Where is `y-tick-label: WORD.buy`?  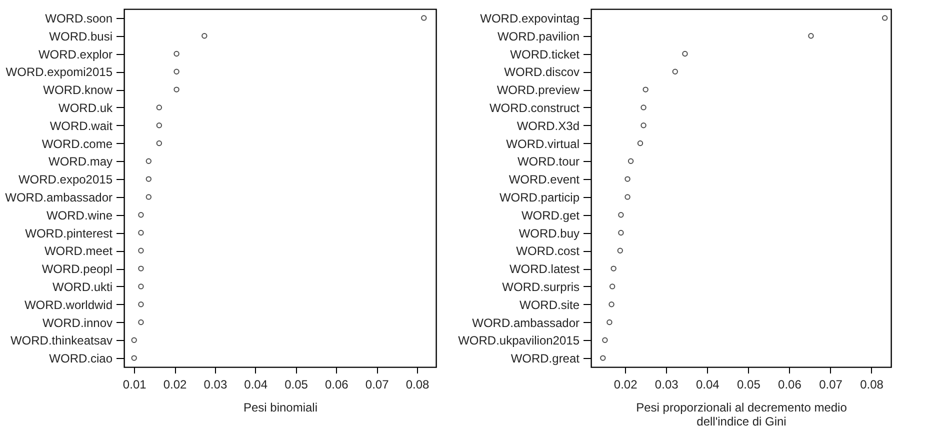 y-tick-label: WORD.buy is located at coordinates (549, 233).